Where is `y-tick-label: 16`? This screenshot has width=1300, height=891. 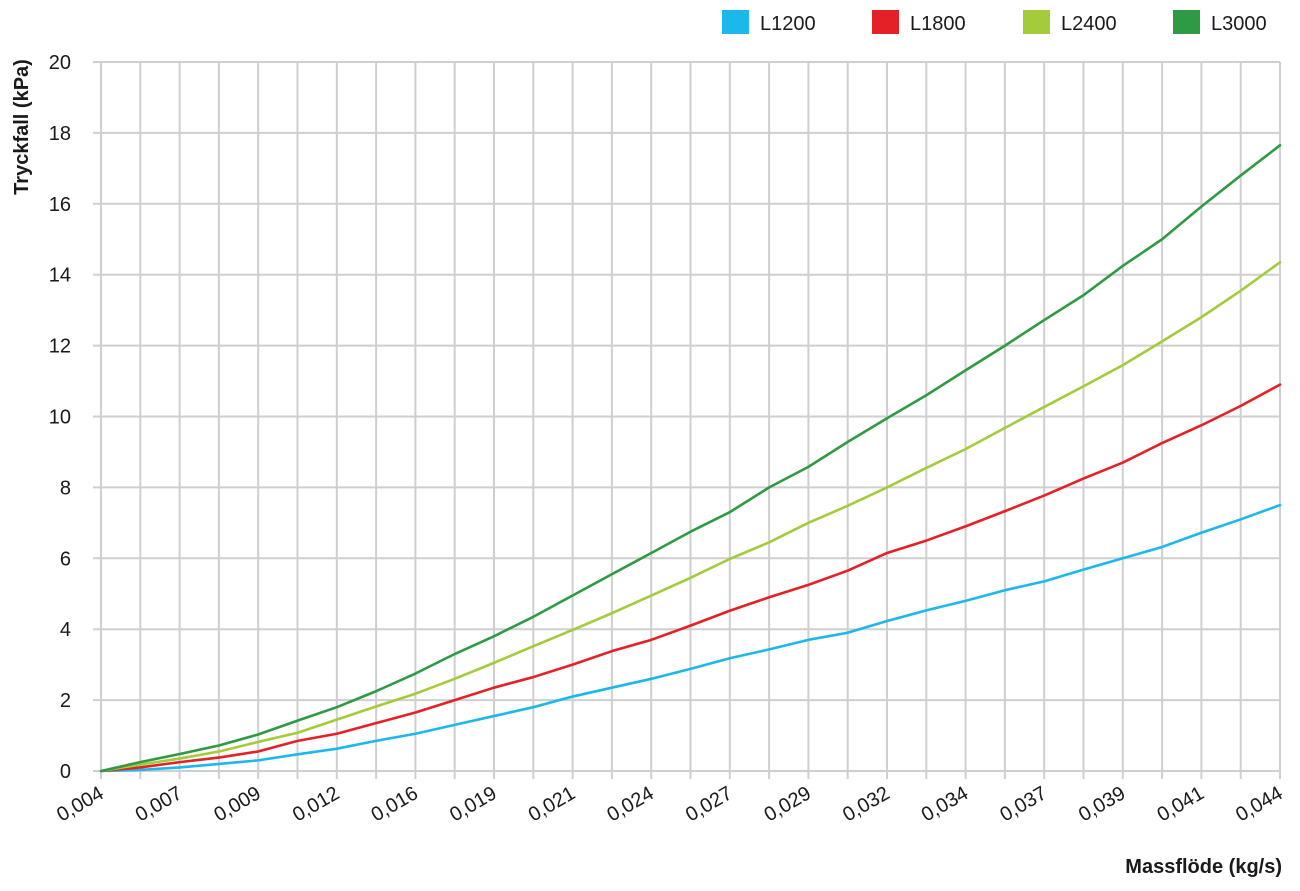
y-tick-label: 16 is located at coordinates (60, 205).